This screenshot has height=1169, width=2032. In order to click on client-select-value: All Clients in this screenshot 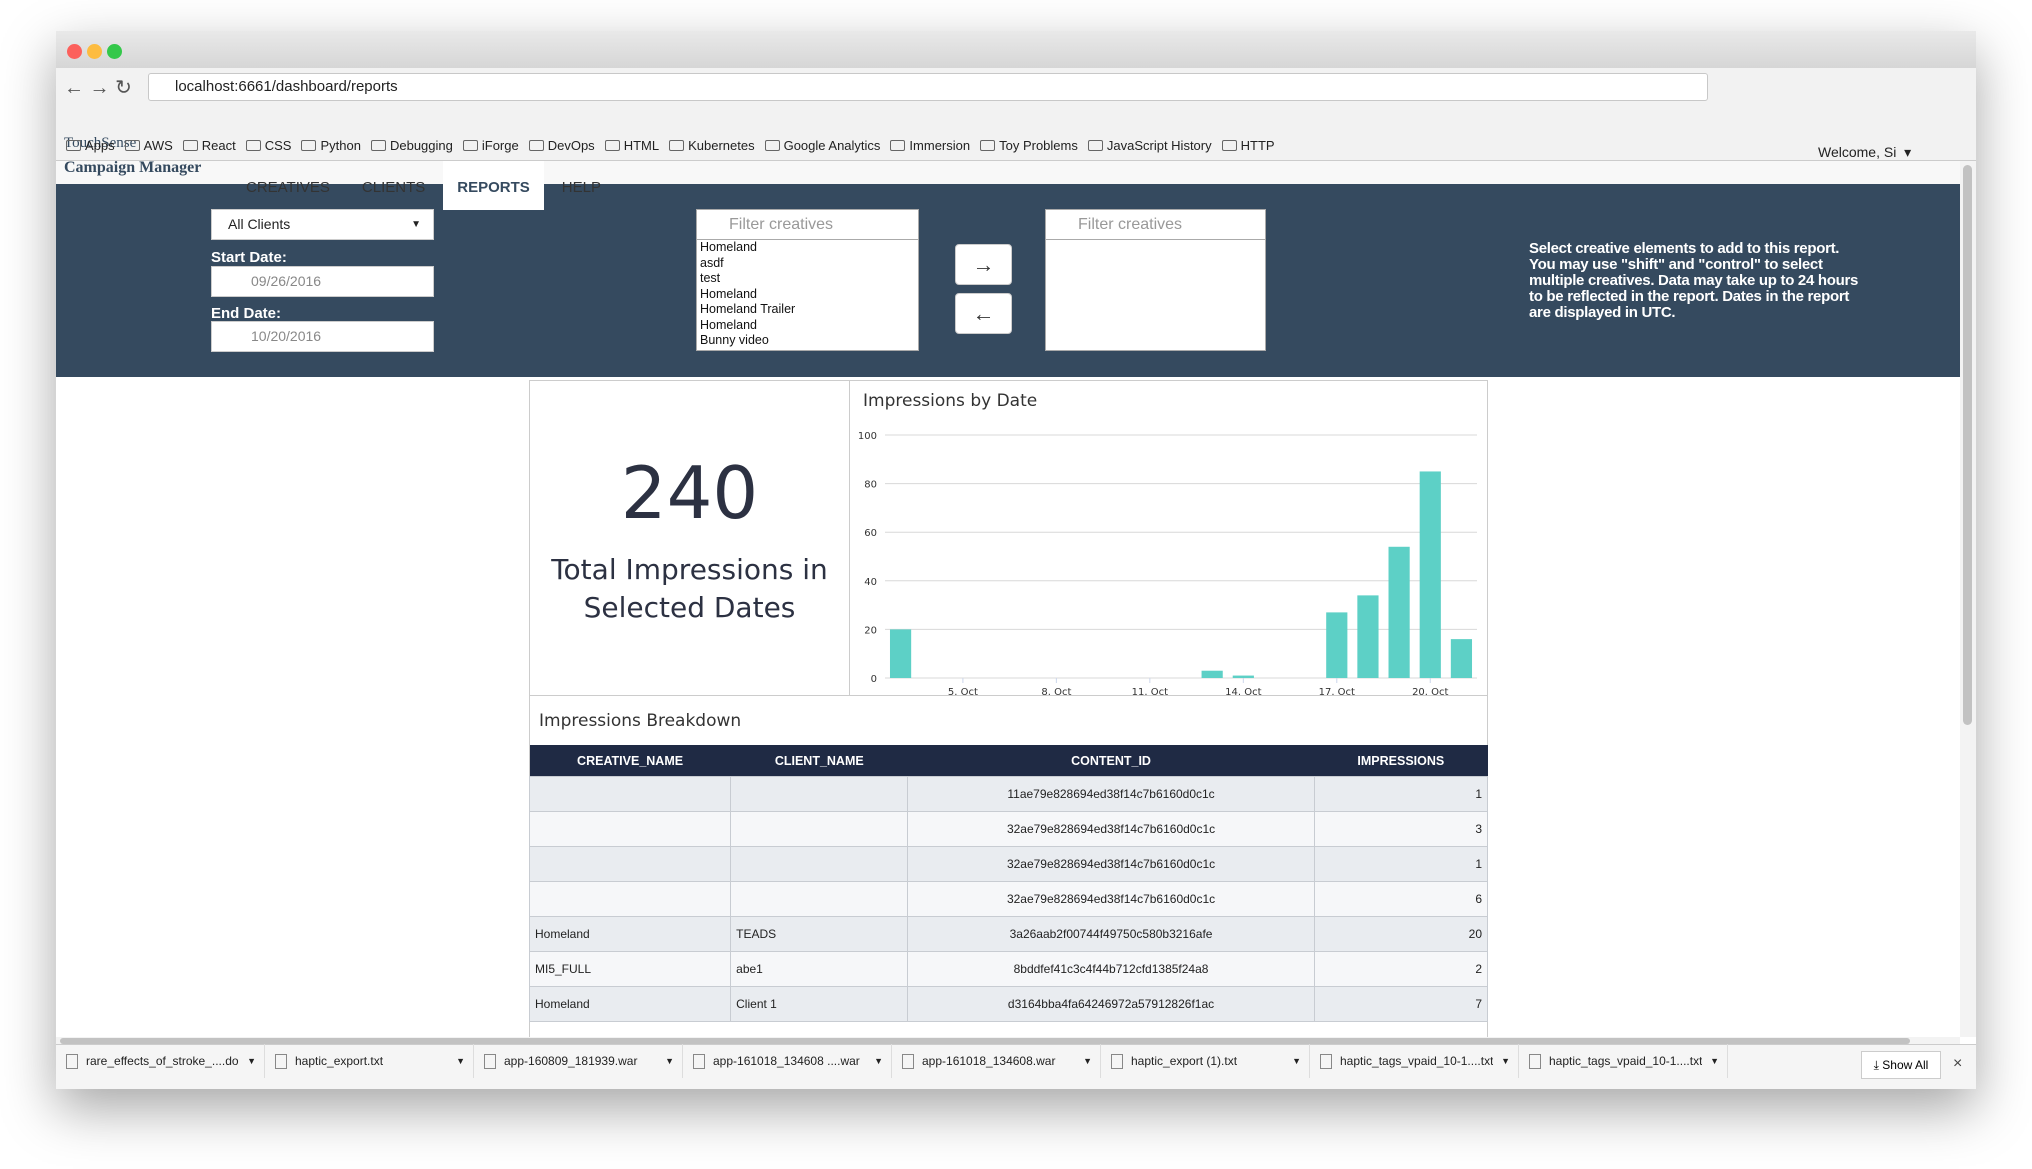, I will do `click(259, 224)`.